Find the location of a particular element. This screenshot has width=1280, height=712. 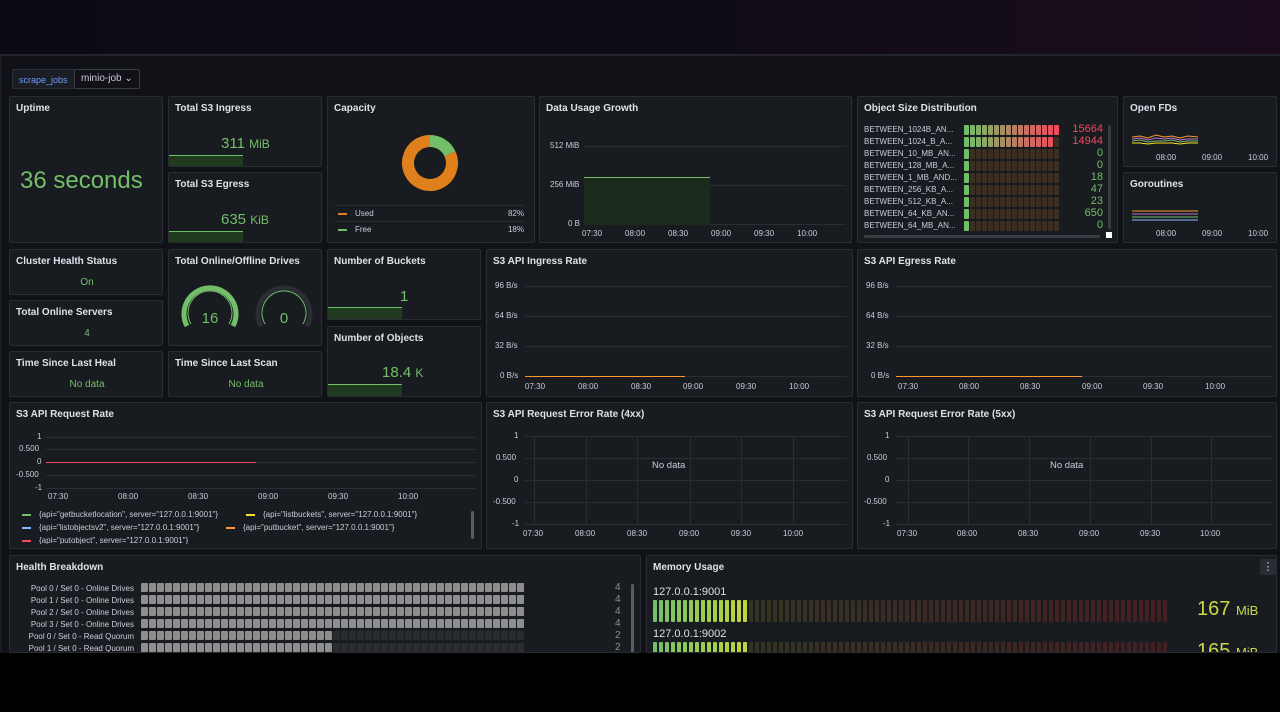

panel-open-fds: Open FDs 08:00 09:00 10:00 is located at coordinates (1200, 131).